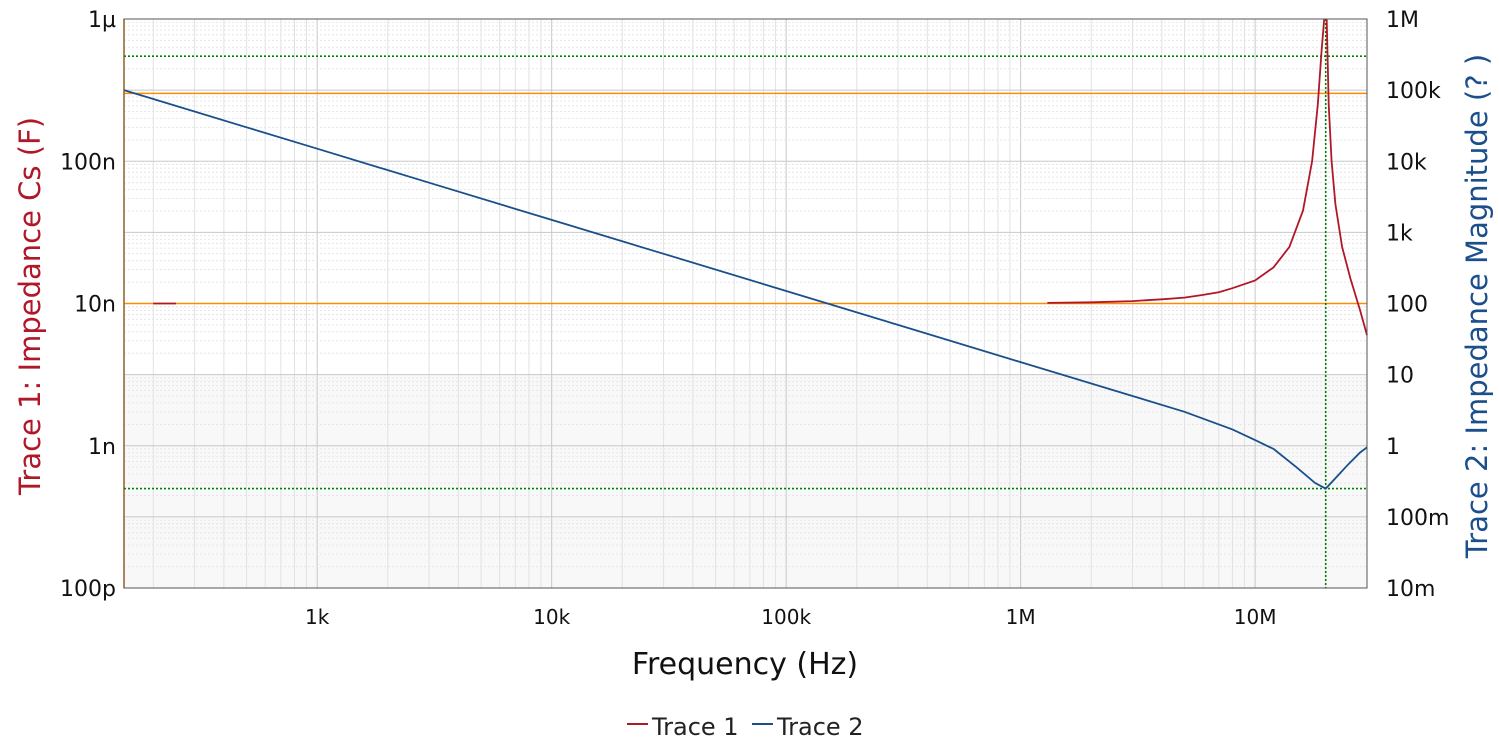  Describe the element at coordinates (1406, 162) in the screenshot. I see `right-tick-label: 10k` at that location.